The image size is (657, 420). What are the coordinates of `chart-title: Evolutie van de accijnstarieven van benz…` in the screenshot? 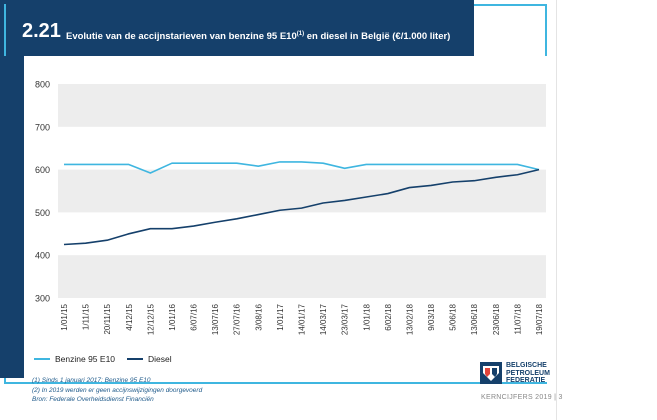 It's located at (258, 36).